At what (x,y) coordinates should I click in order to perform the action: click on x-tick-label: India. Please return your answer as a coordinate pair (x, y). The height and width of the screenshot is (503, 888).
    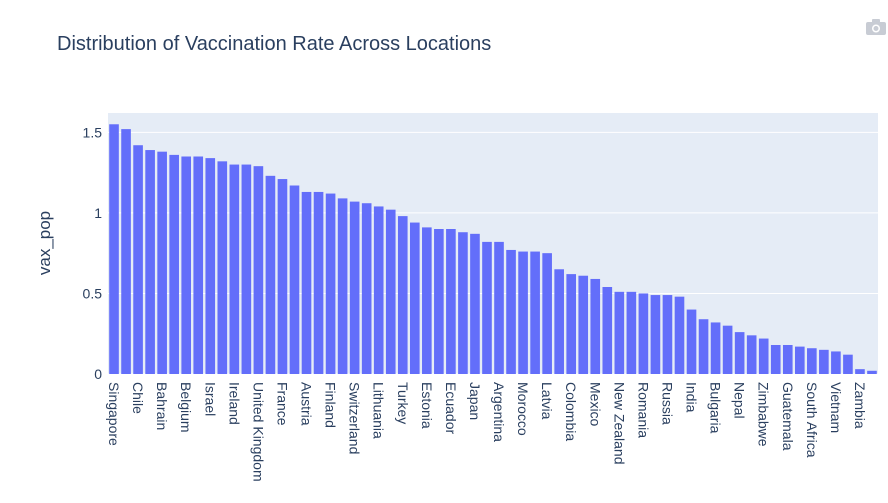
    Looking at the image, I should click on (692, 397).